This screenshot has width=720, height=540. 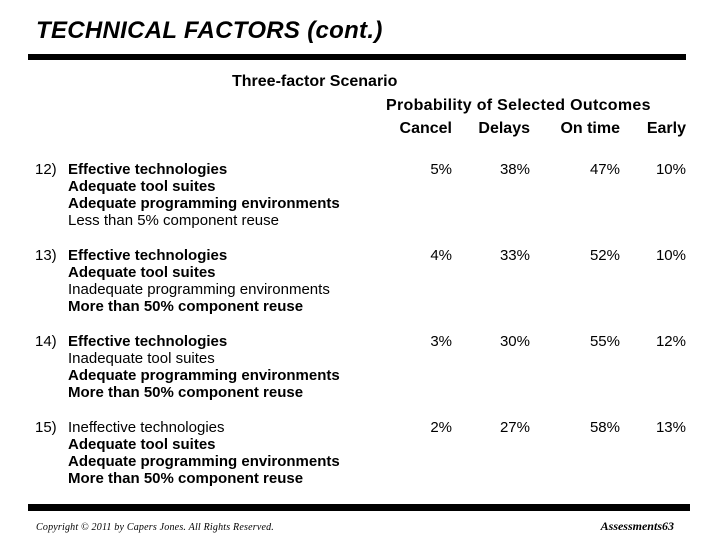 What do you see at coordinates (46, 427) in the screenshot?
I see `row-number: 15)` at bounding box center [46, 427].